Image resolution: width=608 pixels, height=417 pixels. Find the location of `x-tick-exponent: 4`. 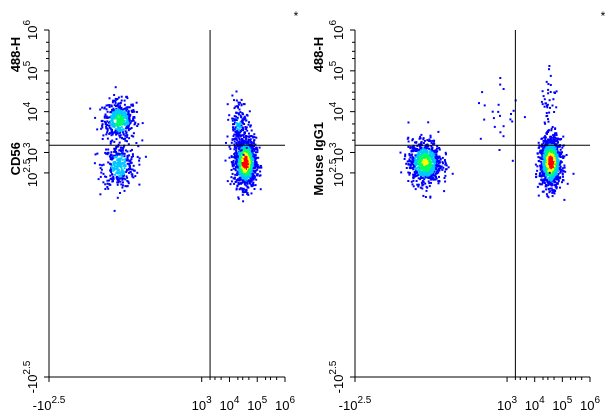

x-tick-exponent: 4 is located at coordinates (542, 400).